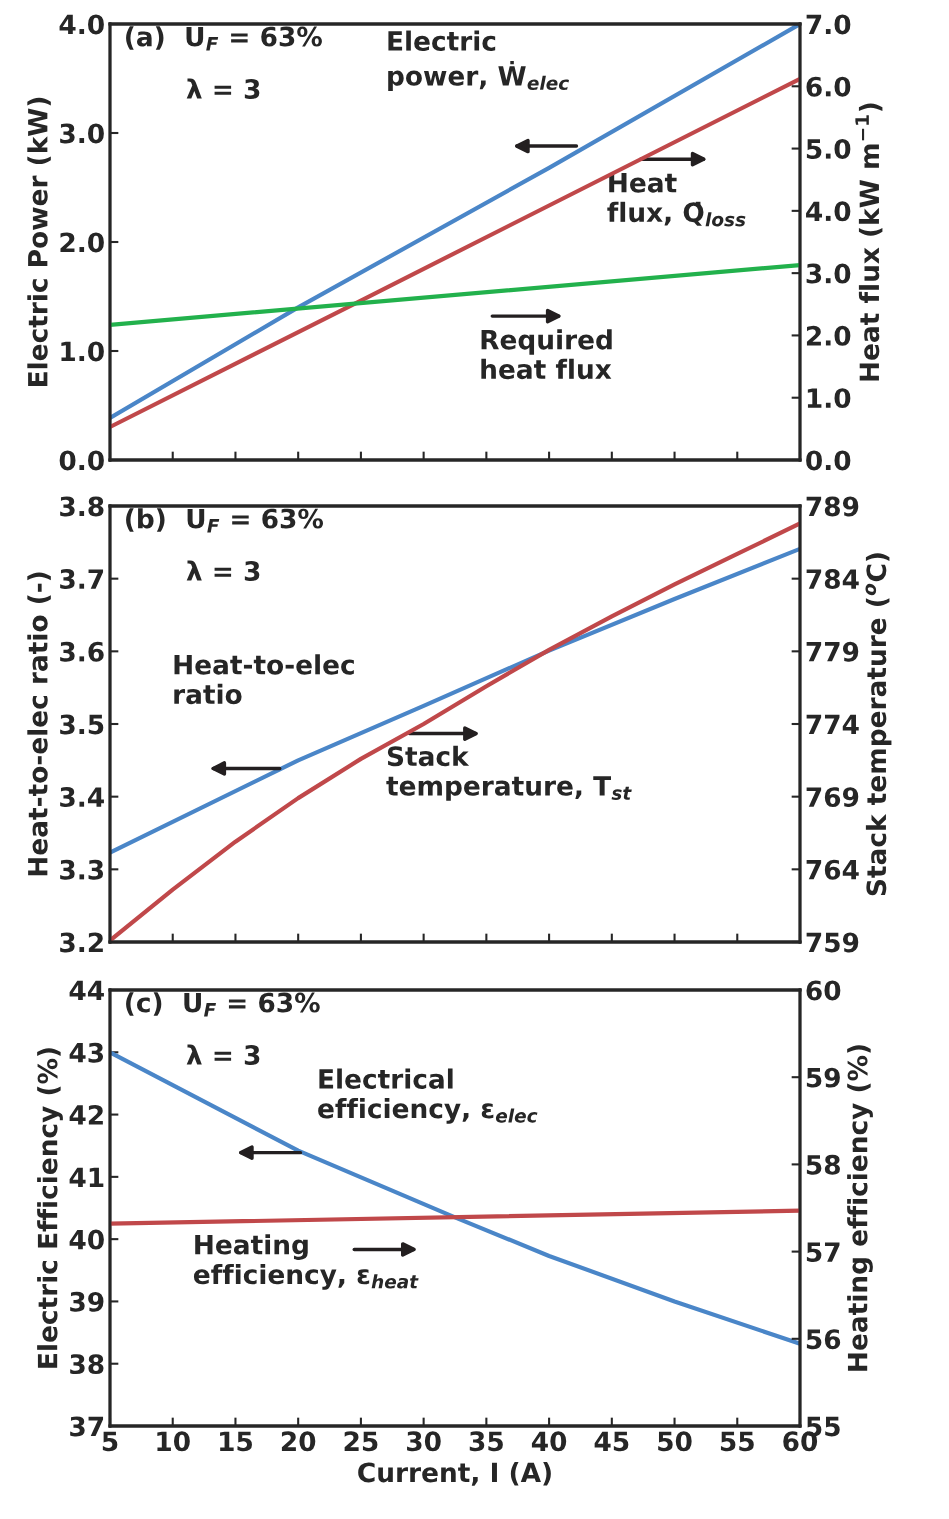 Image resolution: width=949 pixels, height=1519 pixels. Describe the element at coordinates (82, 133) in the screenshot. I see `y-tick-label: 3.0` at that location.